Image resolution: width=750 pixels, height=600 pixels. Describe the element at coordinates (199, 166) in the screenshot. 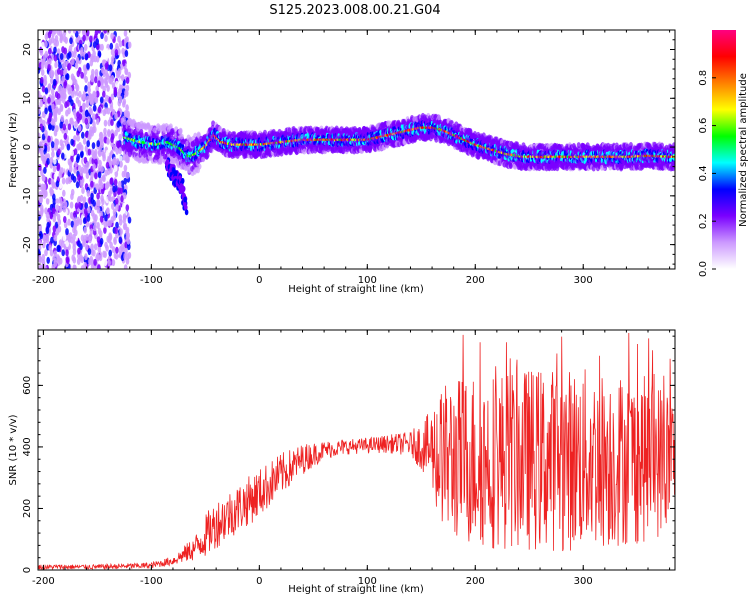

I see `halo-cell` at that location.